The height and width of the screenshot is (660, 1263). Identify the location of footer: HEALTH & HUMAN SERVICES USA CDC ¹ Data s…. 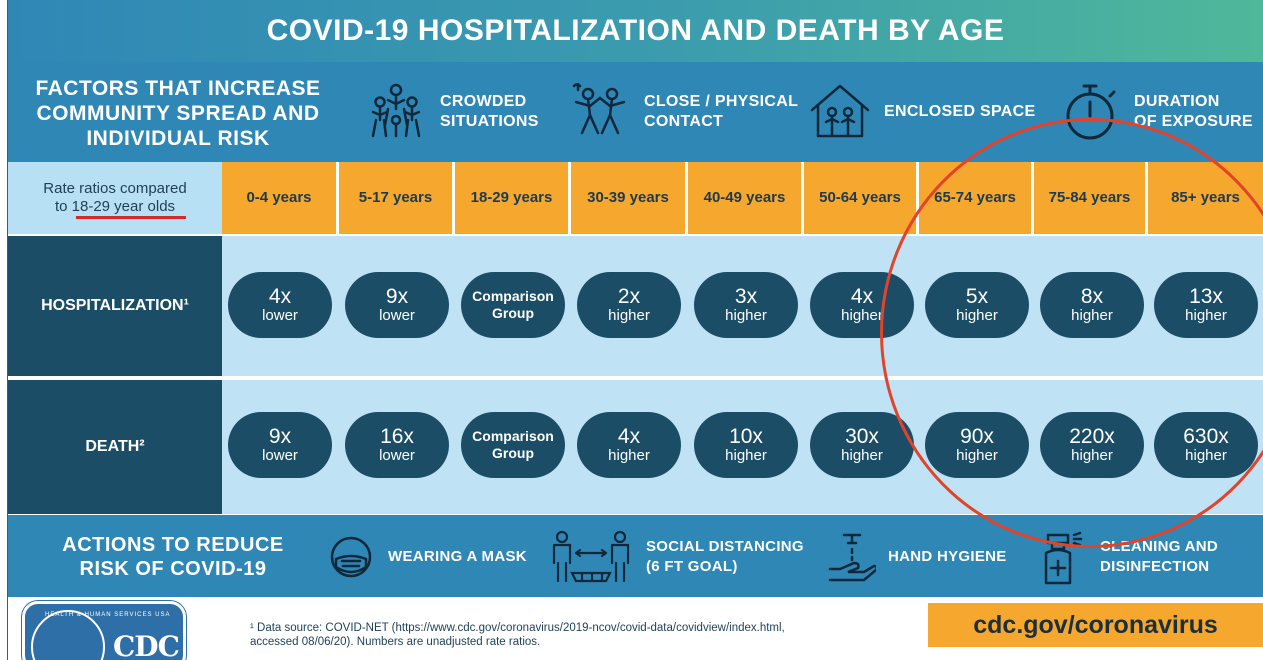
(635, 628).